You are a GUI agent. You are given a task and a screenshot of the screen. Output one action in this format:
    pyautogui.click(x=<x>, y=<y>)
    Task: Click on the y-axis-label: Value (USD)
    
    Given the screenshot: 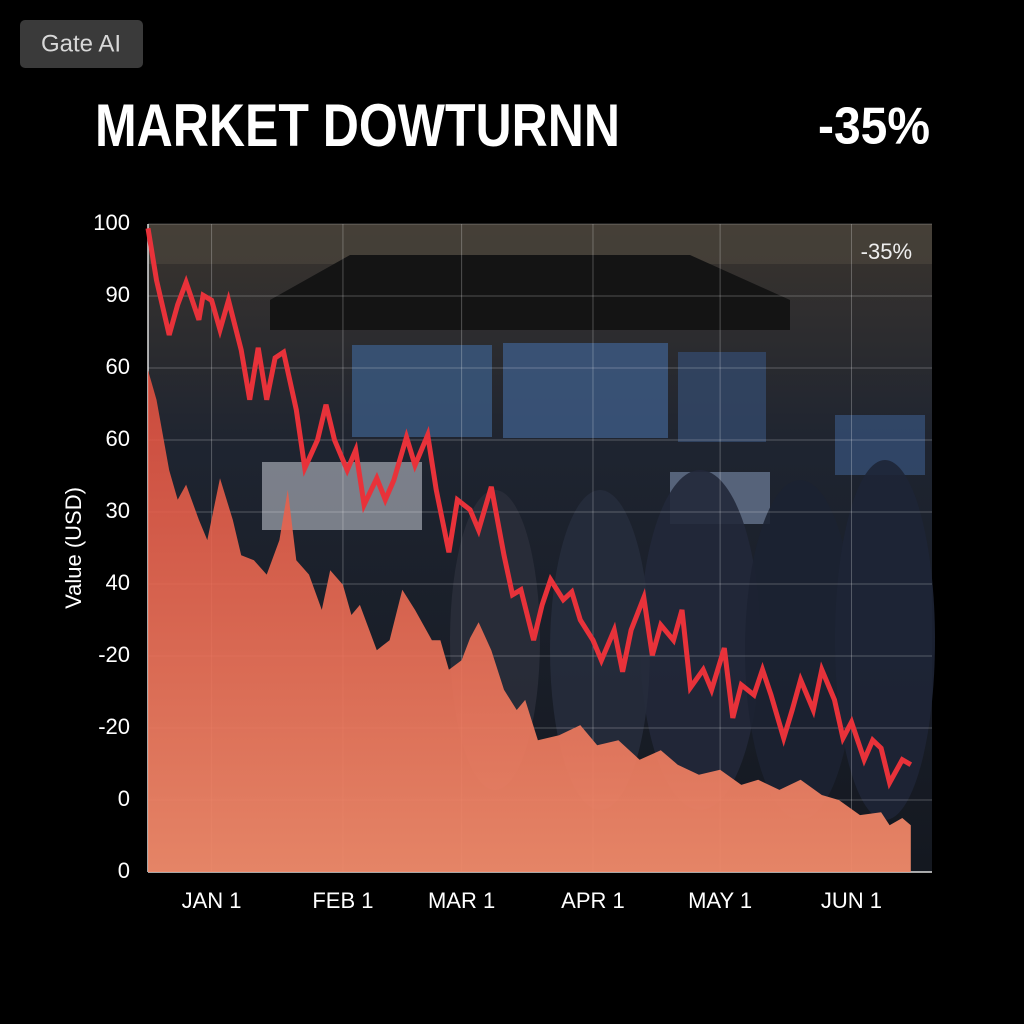 What is the action you would take?
    pyautogui.click(x=73, y=548)
    